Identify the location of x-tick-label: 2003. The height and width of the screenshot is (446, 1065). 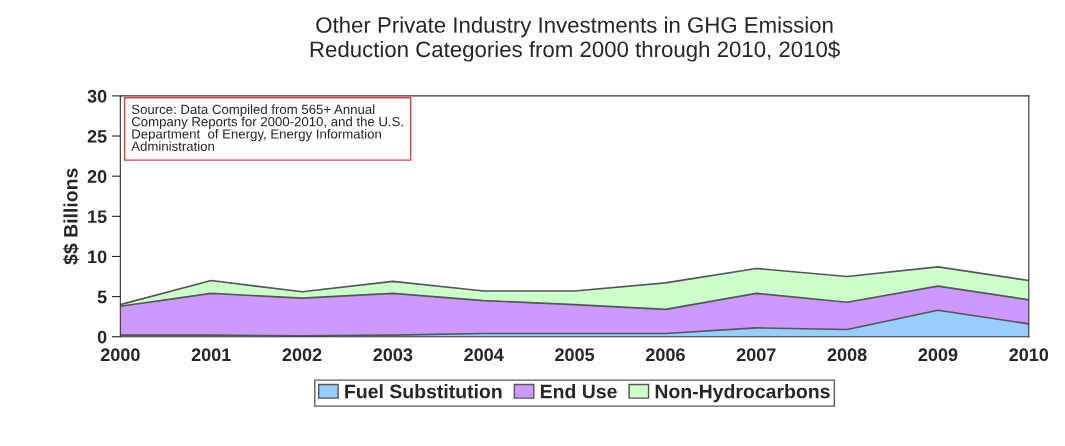
(393, 355).